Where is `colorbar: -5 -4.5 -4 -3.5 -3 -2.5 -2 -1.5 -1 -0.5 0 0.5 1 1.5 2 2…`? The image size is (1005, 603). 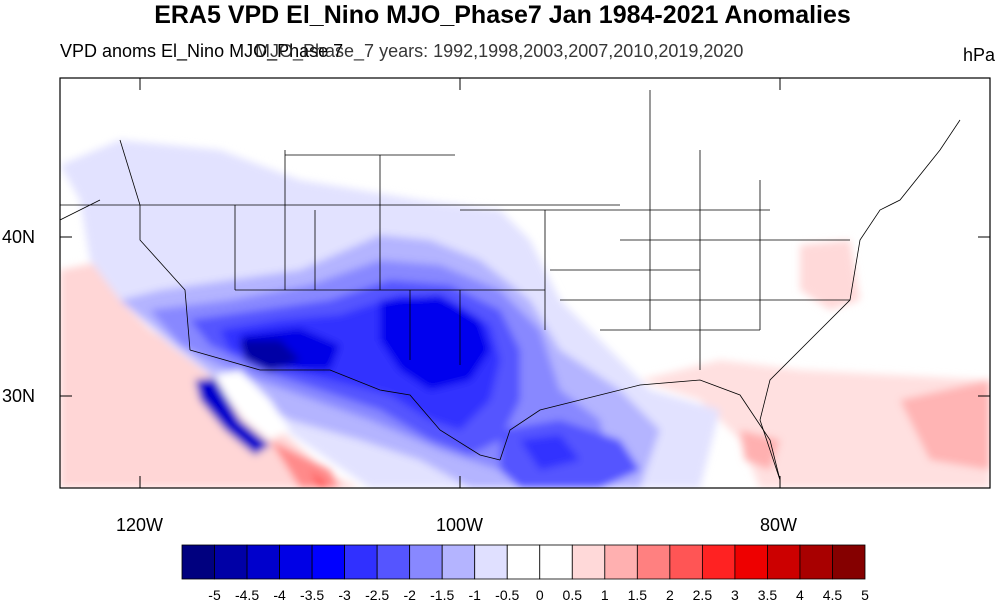
colorbar: -5 -4.5 -4 -3.5 -3 -2.5 -2 -1.5 -1 -0.5 0 0.5 1 1.5 2 2… is located at coordinates (525, 573).